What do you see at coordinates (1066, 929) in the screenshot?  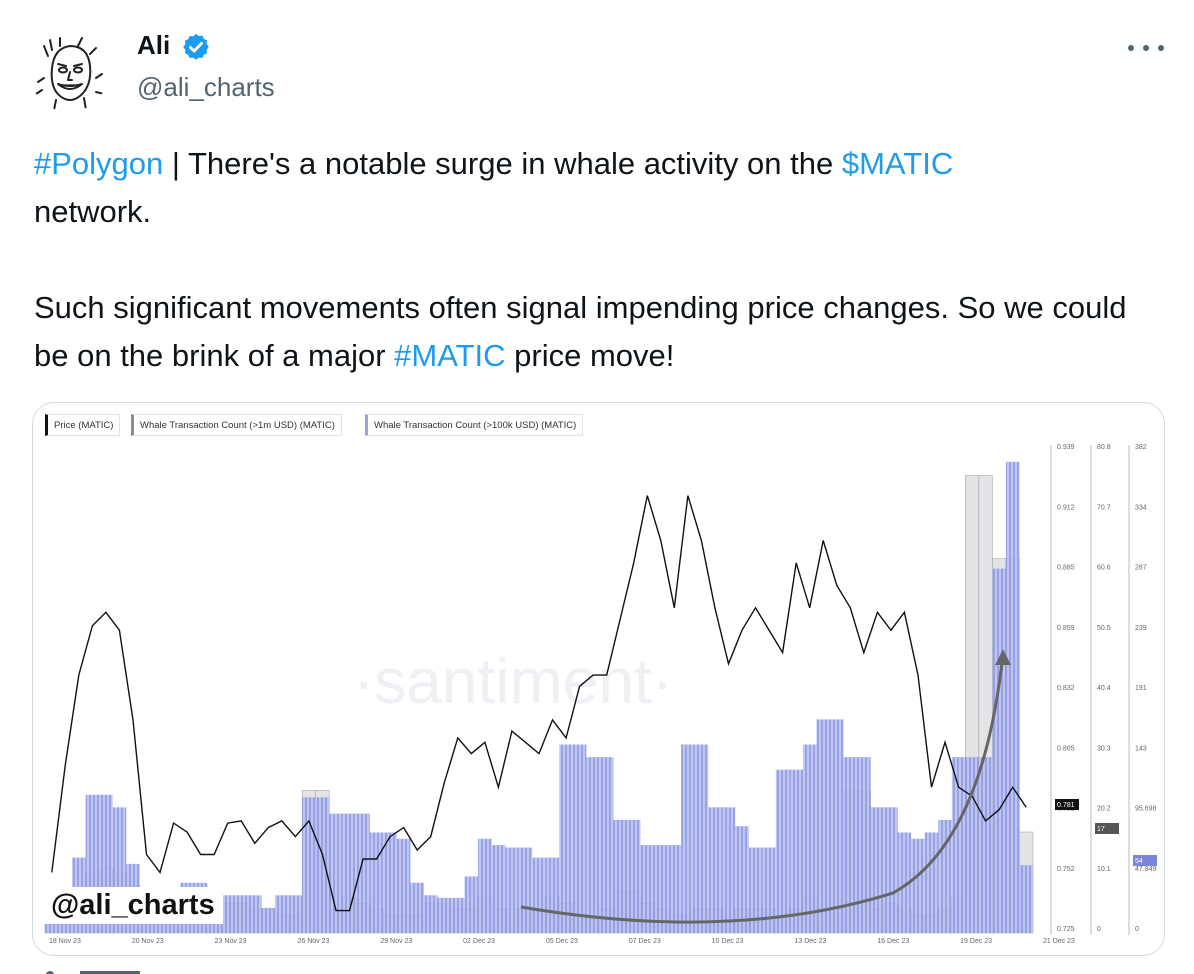 I see `axis-tick-label: 0.725` at bounding box center [1066, 929].